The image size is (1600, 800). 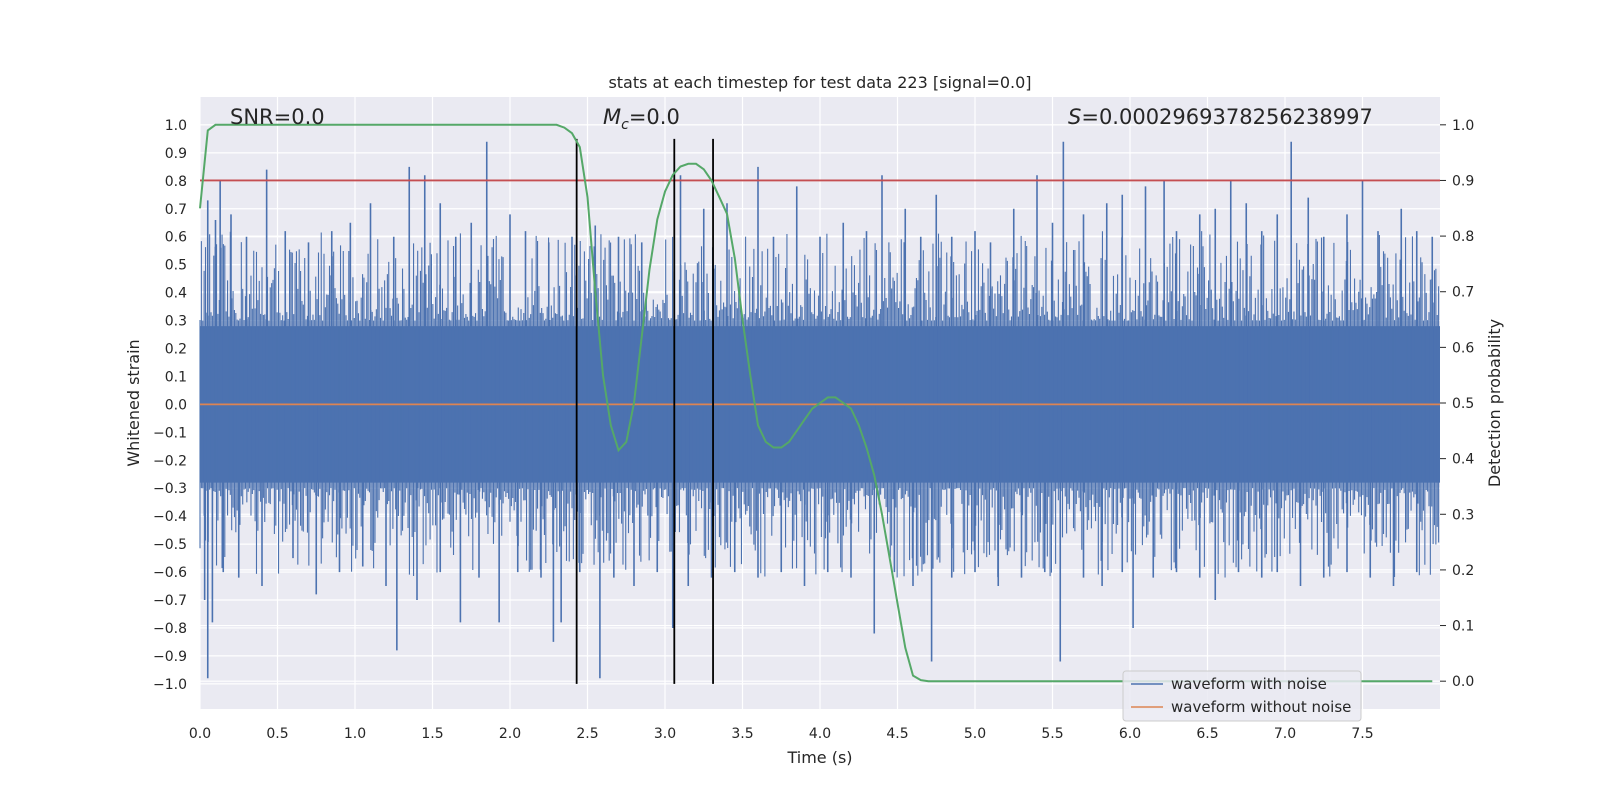 I want to click on legend-label-noise: waveform with noise, so click(x=1249, y=684).